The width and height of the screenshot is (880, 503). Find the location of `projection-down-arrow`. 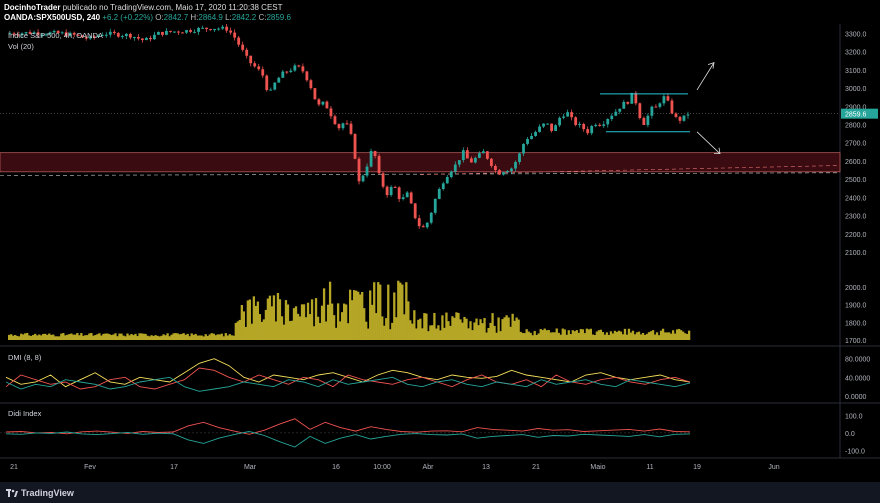

projection-down-arrow is located at coordinates (708, 142).